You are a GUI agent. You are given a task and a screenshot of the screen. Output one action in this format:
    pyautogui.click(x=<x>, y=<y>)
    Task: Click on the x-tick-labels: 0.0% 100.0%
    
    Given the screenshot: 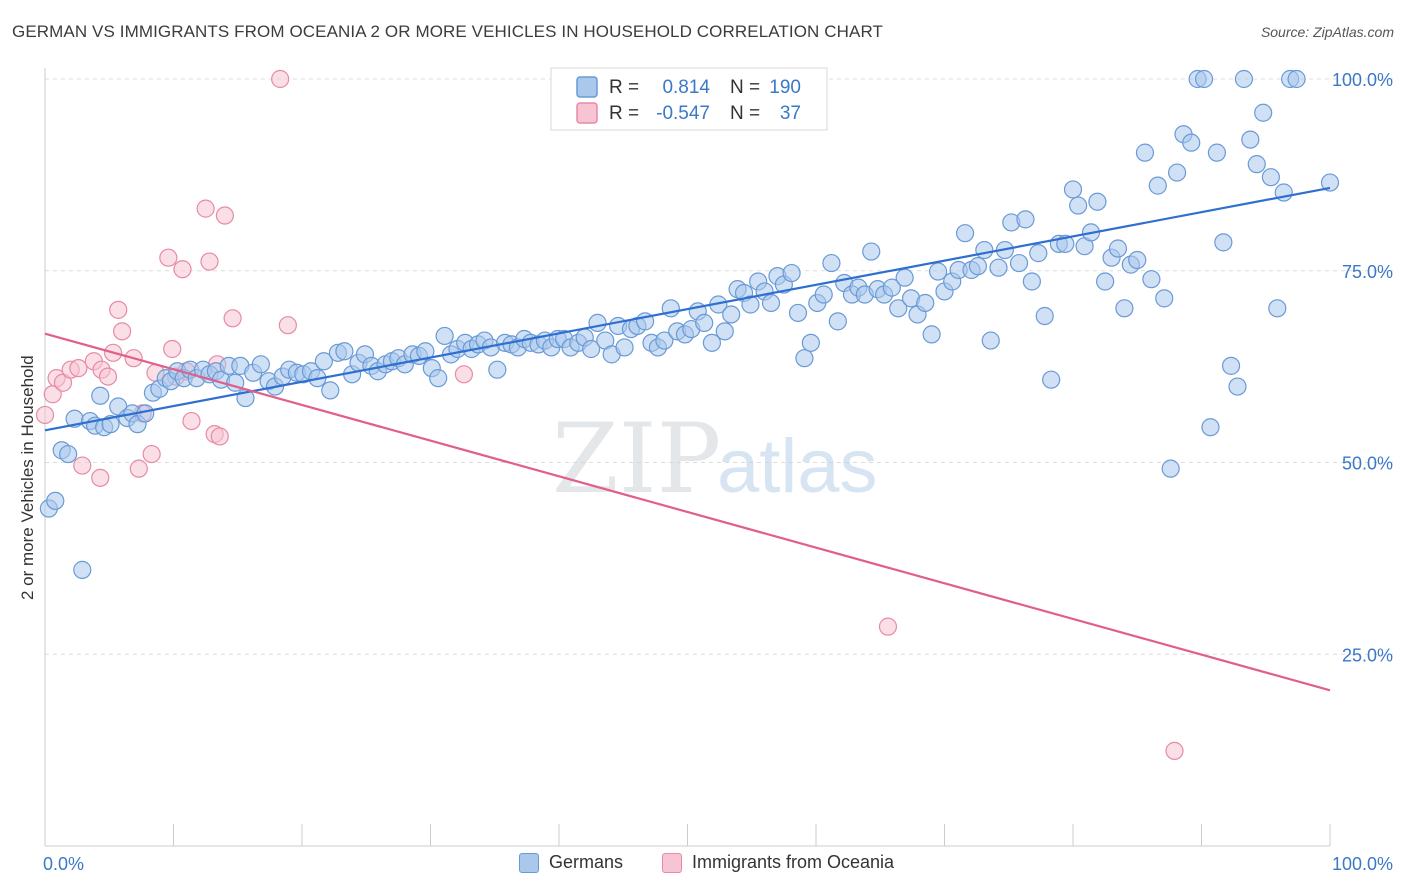 What is the action you would take?
    pyautogui.click(x=718, y=864)
    